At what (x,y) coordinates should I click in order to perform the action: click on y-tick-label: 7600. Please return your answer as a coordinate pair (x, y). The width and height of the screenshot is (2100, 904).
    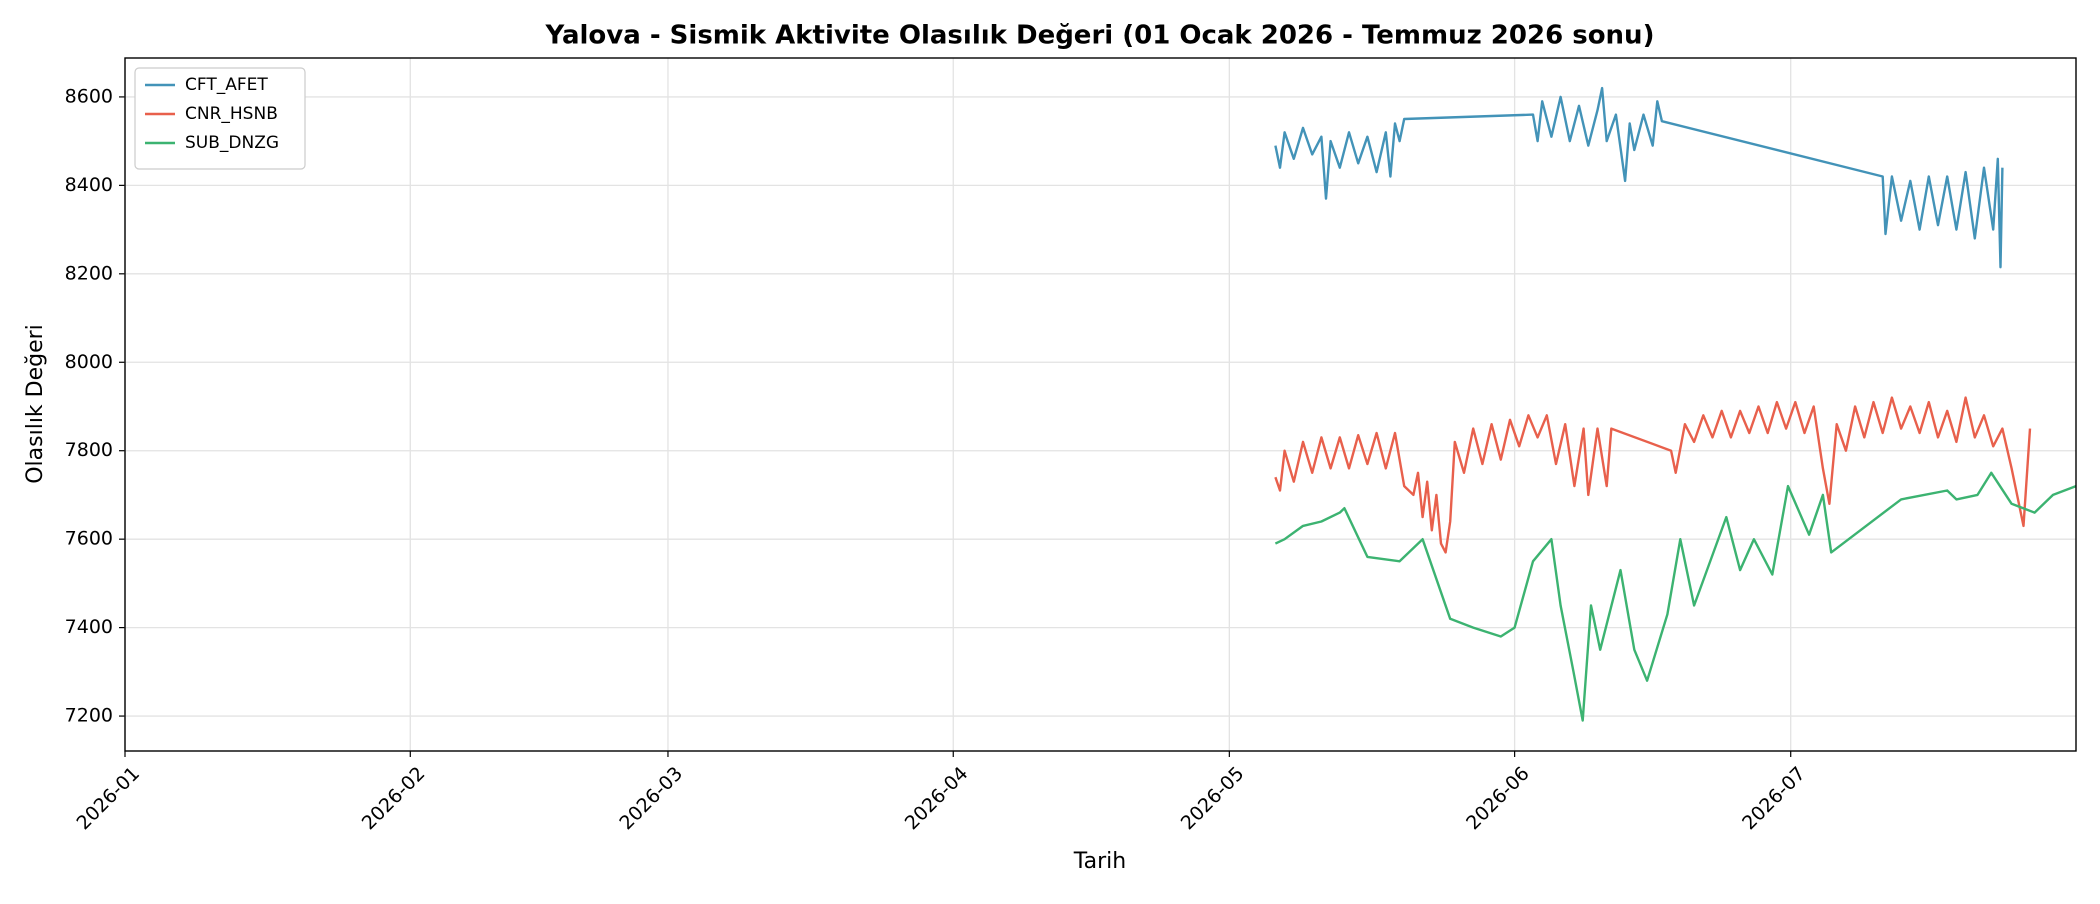
    Looking at the image, I should click on (89, 539).